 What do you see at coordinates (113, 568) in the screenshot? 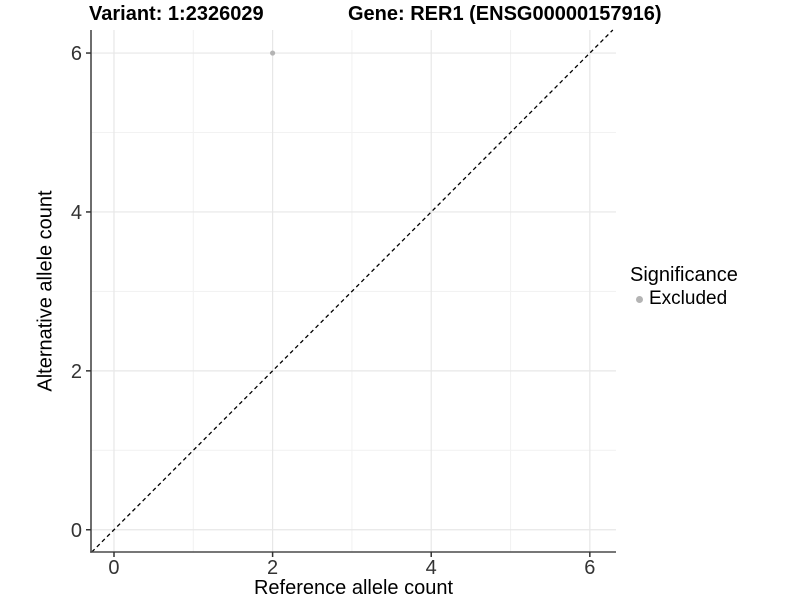
I see `x-tick-label: 0` at bounding box center [113, 568].